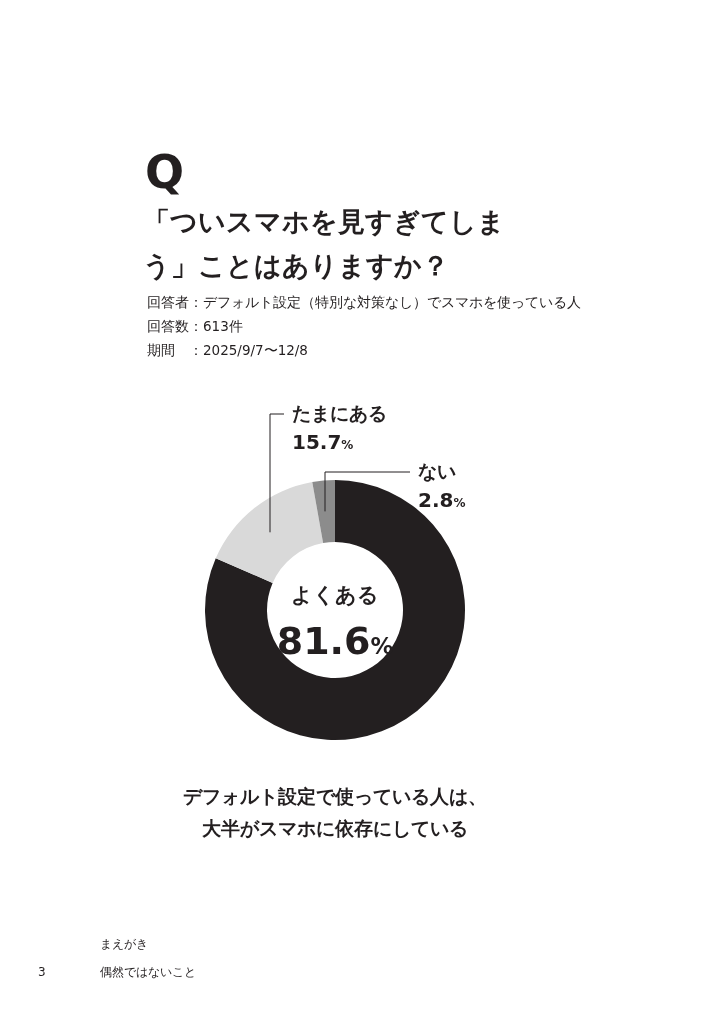 This screenshot has width=707, height=1024. Describe the element at coordinates (335, 595) in the screenshot. I see `slice-label: よくある` at that location.